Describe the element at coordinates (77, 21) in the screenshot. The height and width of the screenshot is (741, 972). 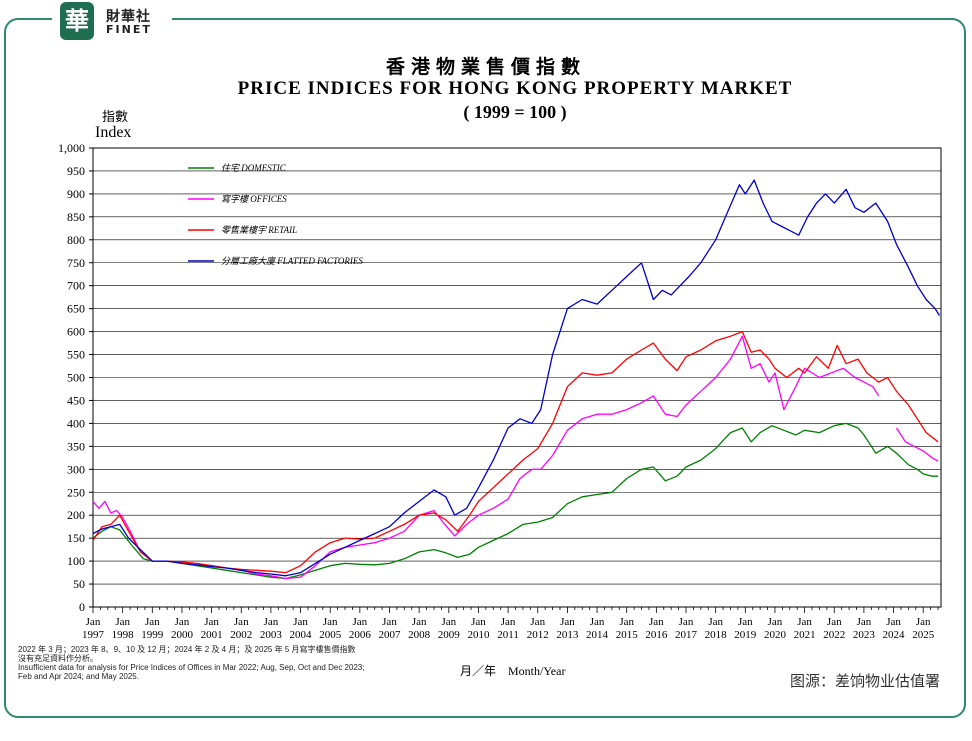
I see `logo-badge-icon: 華` at that location.